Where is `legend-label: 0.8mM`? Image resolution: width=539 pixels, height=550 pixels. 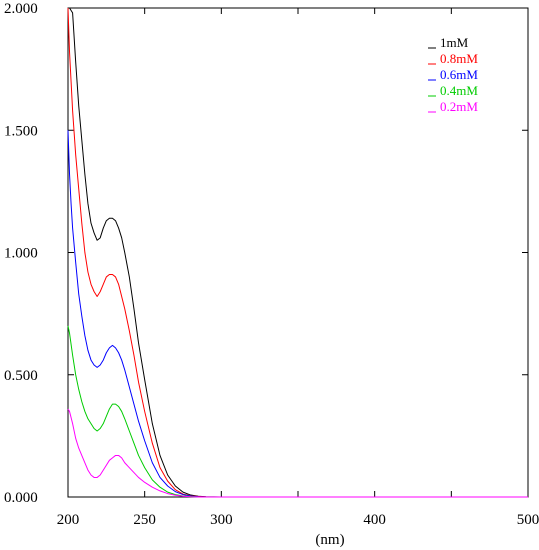
legend-label: 0.8mM is located at coordinates (459, 58).